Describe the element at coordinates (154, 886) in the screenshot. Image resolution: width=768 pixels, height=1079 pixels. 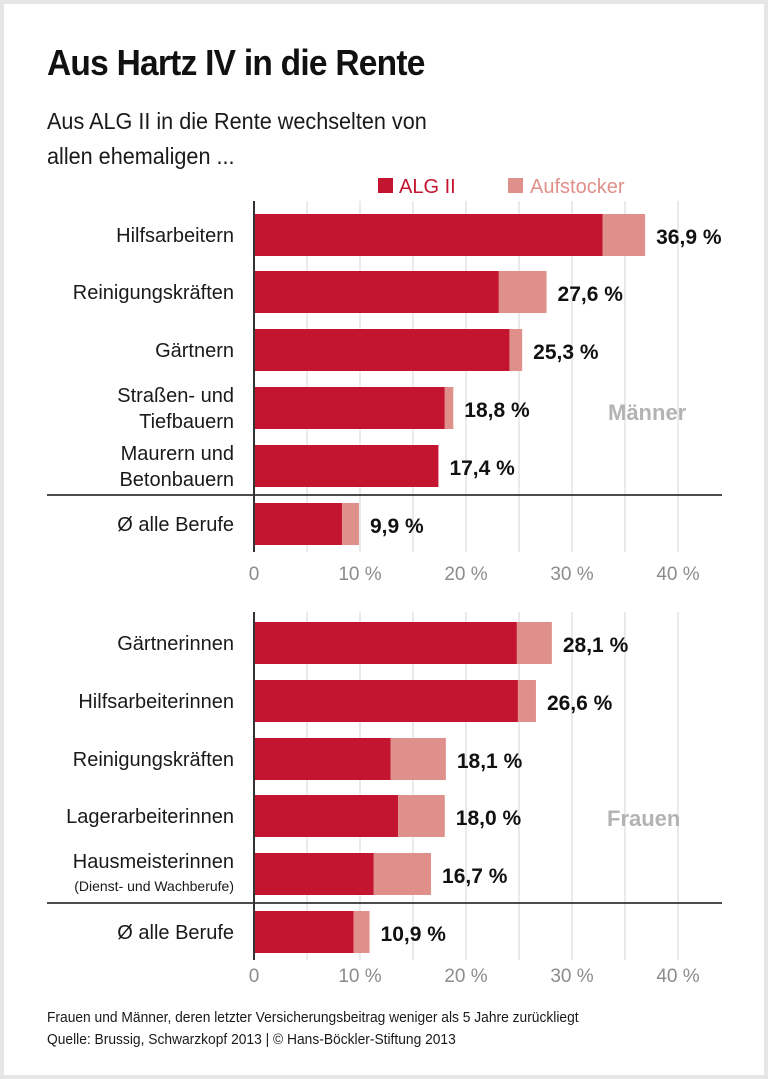
I see `category-label-line2: (Dienst- und Wachberufe)` at that location.